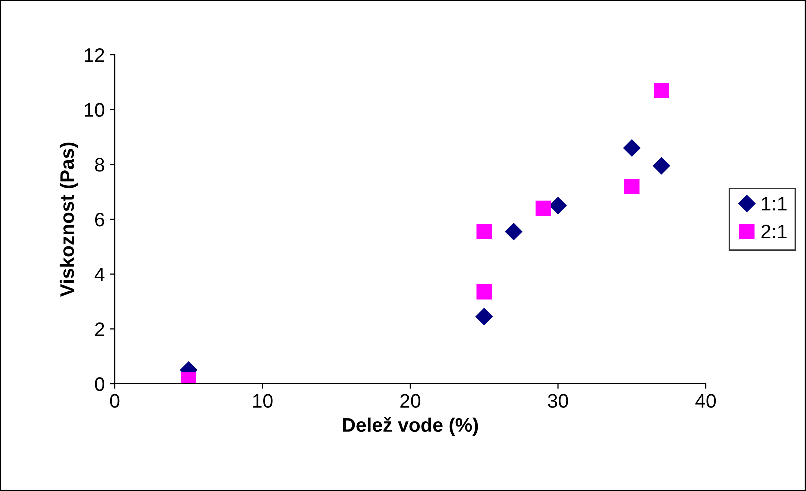 Image resolution: width=806 pixels, height=491 pixels. I want to click on y-tick-label: 2, so click(99, 329).